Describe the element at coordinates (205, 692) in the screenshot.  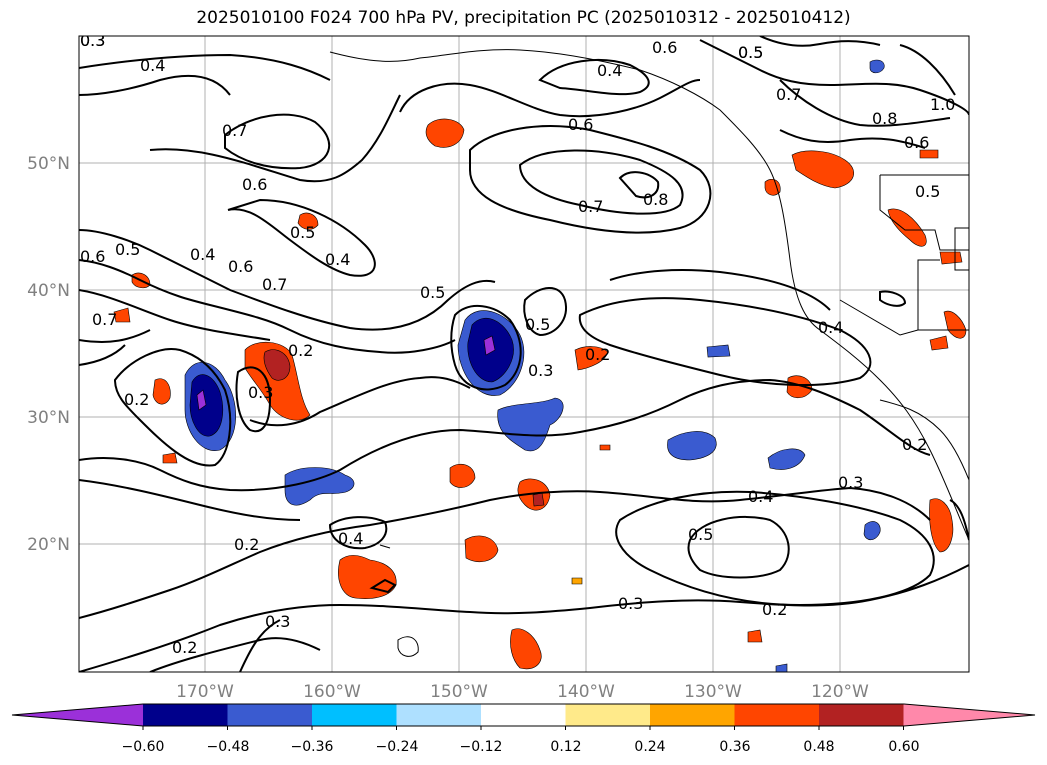
I see `lon-tick-label: 170°W` at that location.